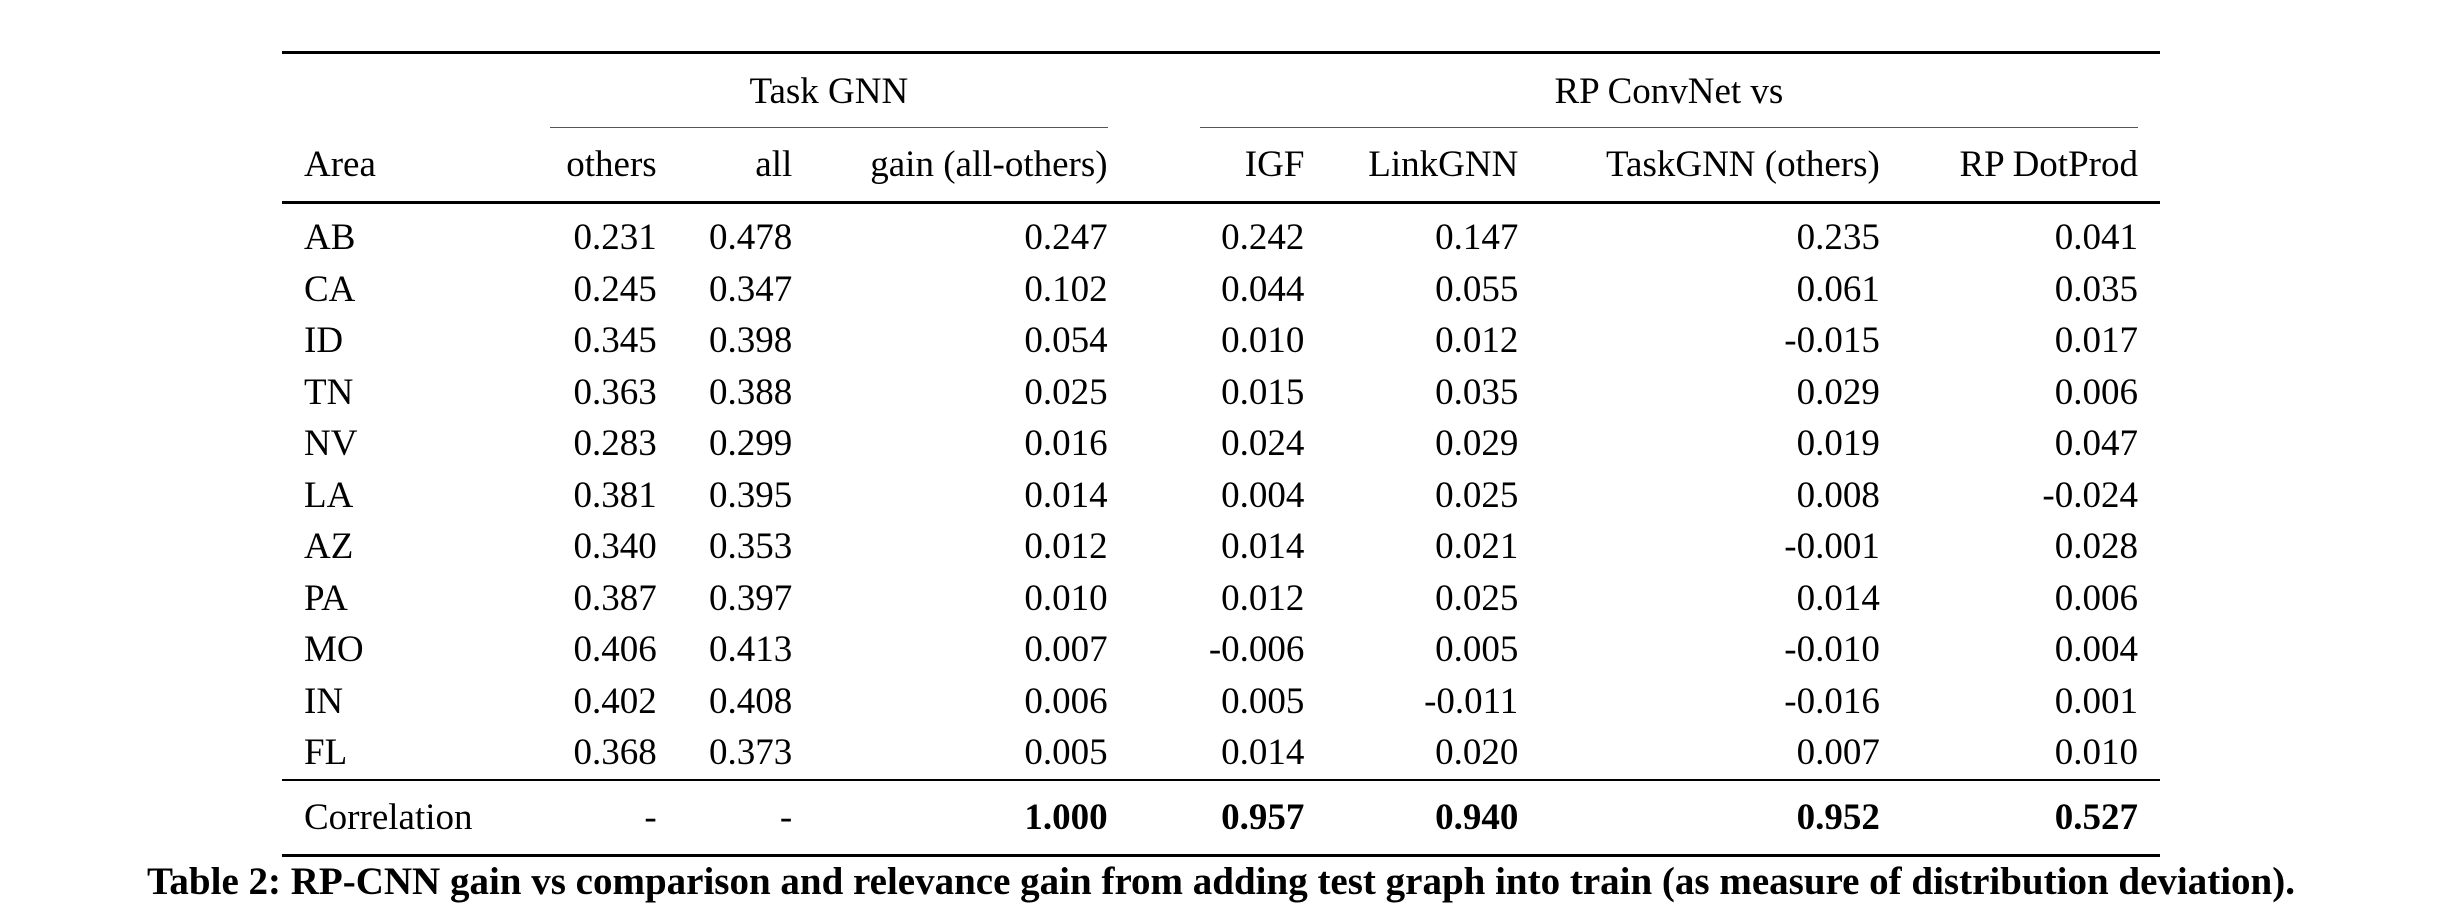 Image resolution: width=2442 pixels, height=920 pixels. What do you see at coordinates (1263, 495) in the screenshot?
I see `cell-igf: 0.004` at bounding box center [1263, 495].